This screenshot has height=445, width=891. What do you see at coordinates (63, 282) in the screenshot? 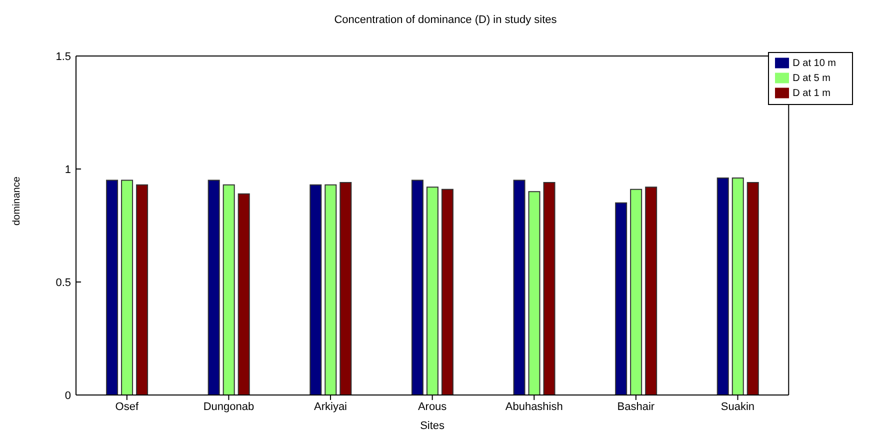
I see `y-tick-label: 0.5` at bounding box center [63, 282].